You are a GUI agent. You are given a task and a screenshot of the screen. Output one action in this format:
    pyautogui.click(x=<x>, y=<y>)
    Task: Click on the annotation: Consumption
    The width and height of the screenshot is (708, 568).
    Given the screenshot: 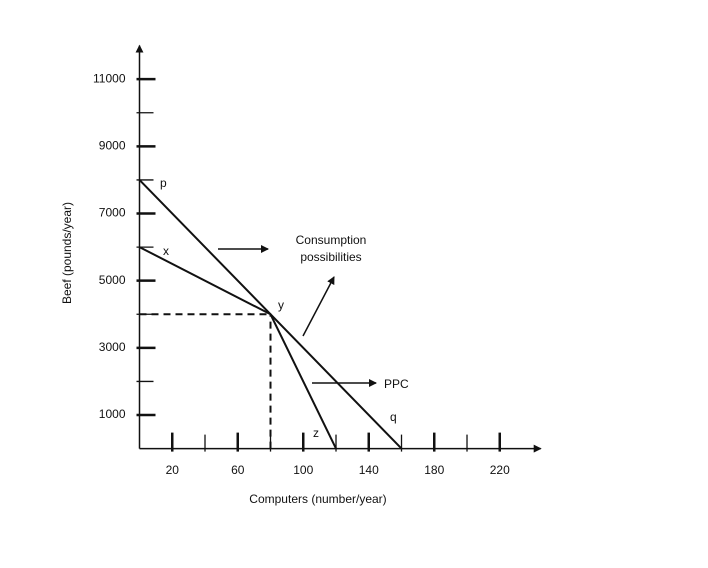 What is the action you would take?
    pyautogui.click(x=331, y=240)
    